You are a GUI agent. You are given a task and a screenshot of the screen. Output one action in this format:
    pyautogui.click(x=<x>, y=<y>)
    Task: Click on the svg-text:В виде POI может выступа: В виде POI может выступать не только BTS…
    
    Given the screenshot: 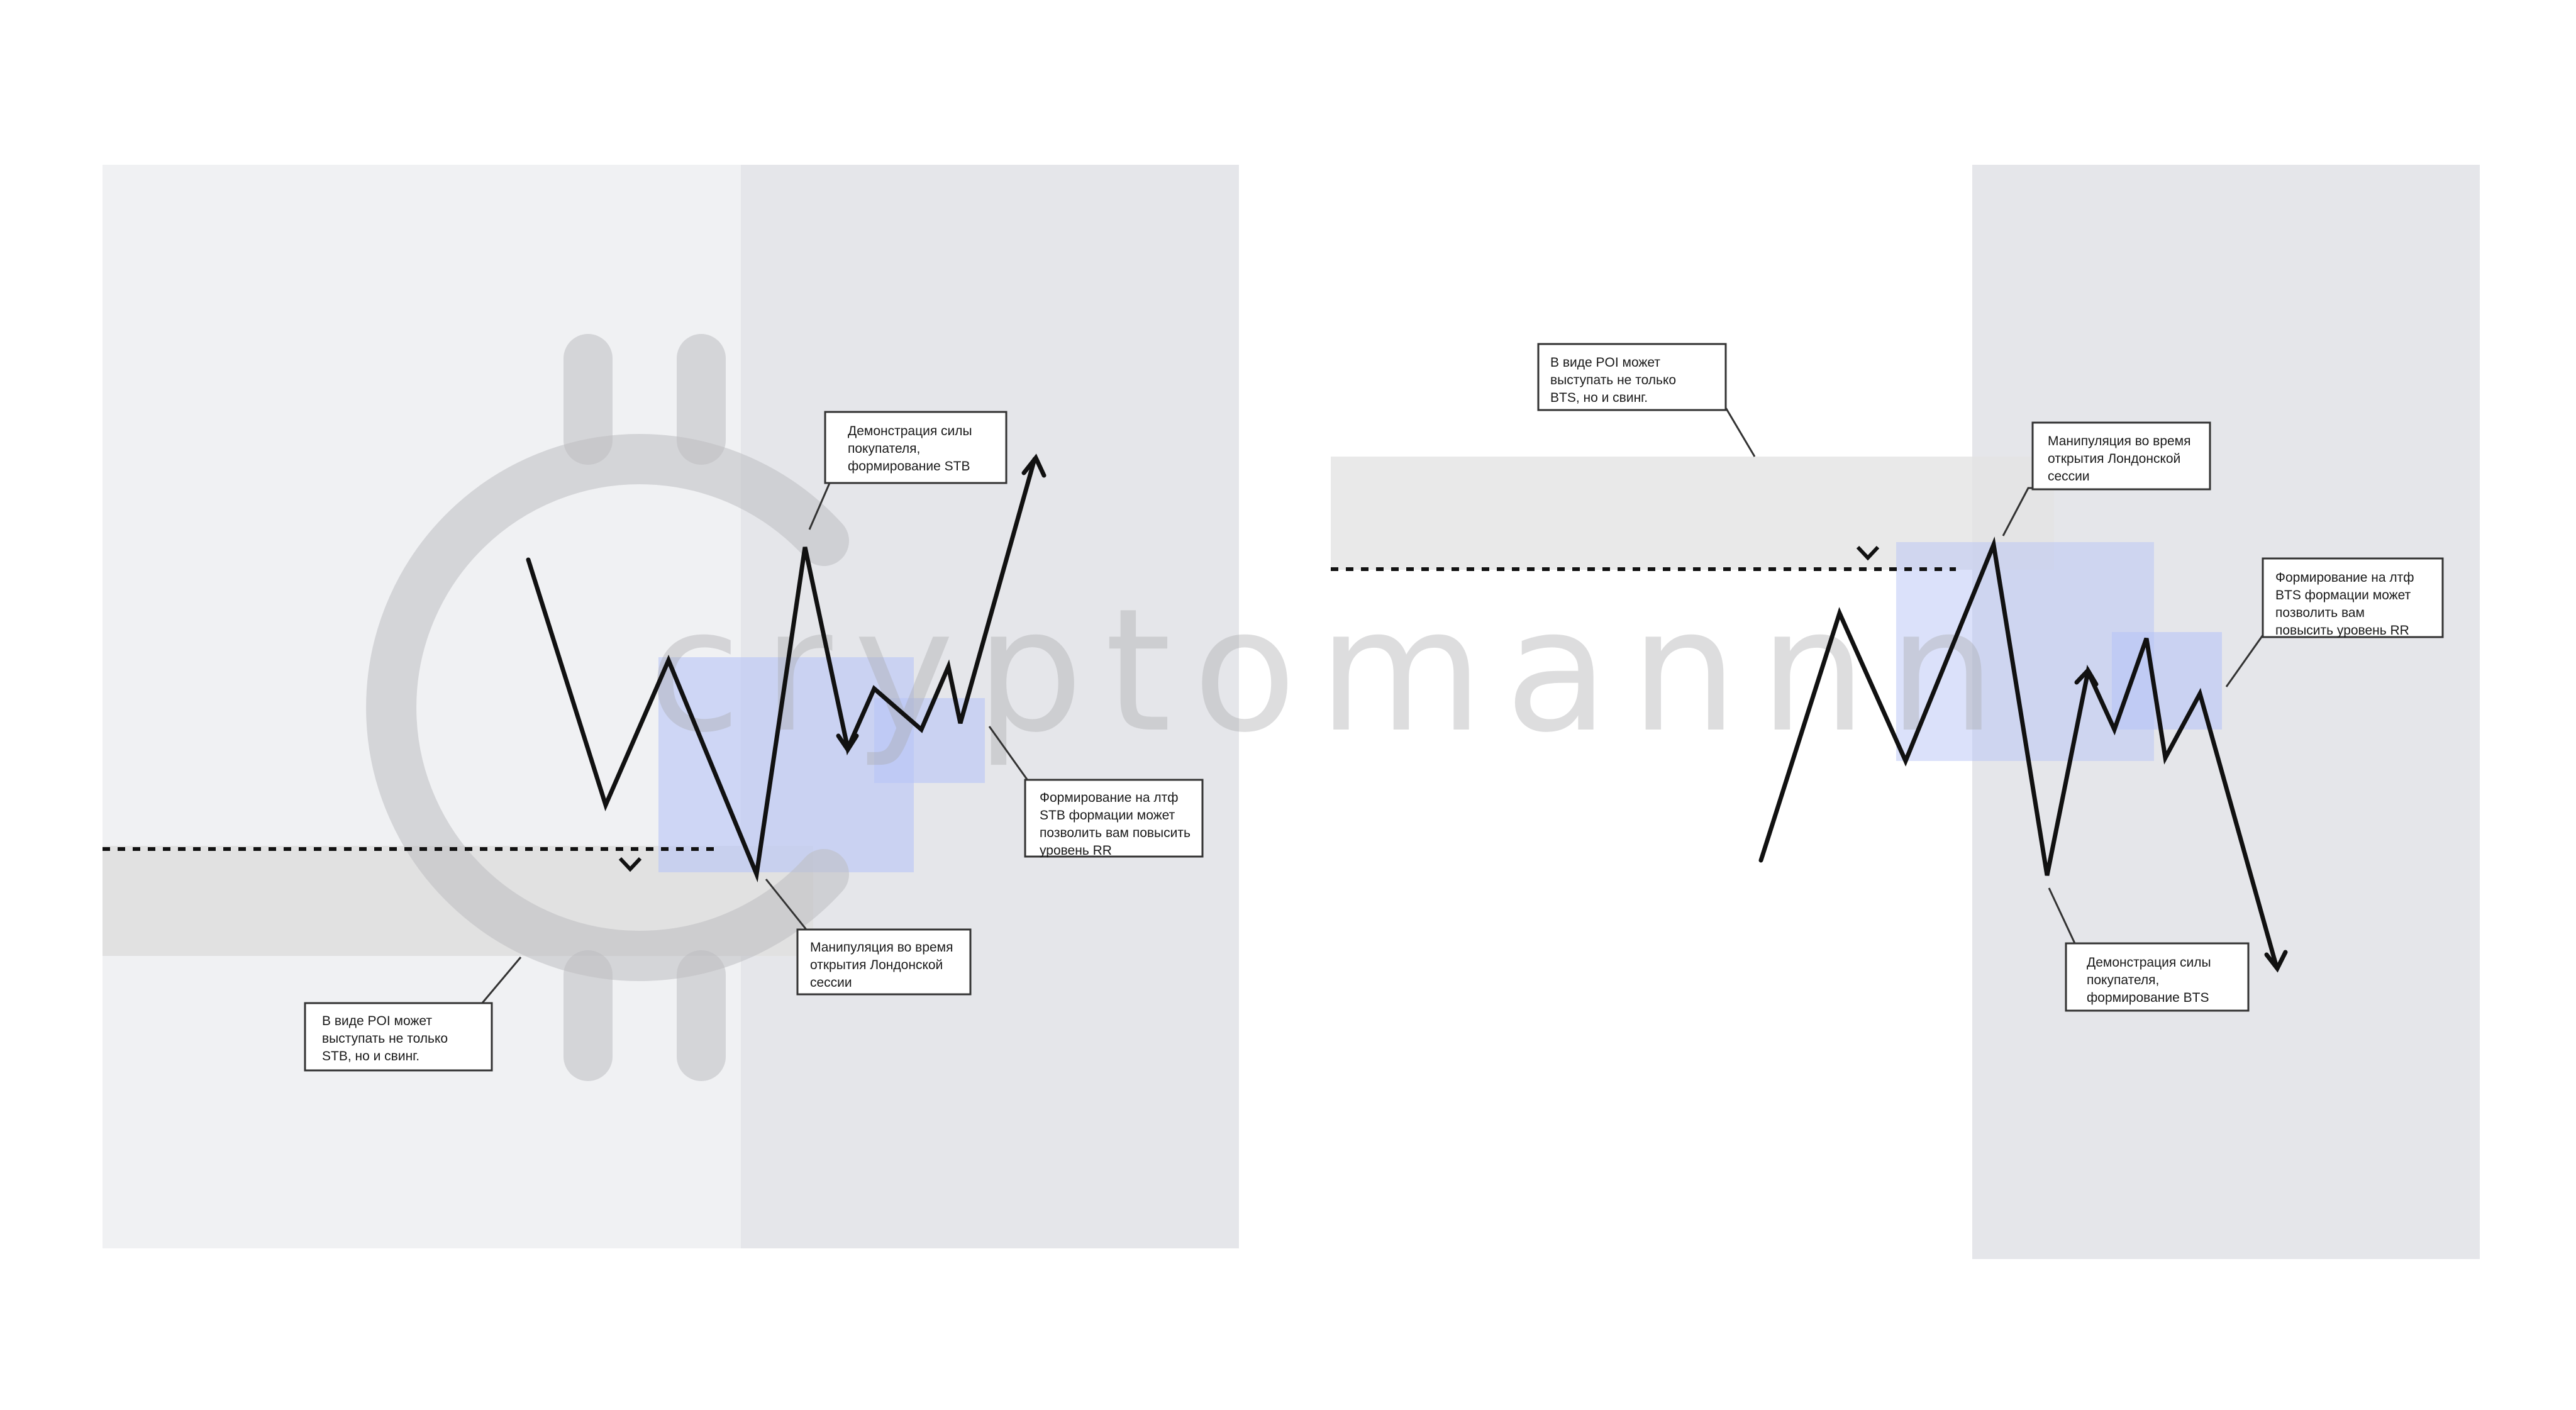 What is the action you would take?
    pyautogui.click(x=1615, y=380)
    